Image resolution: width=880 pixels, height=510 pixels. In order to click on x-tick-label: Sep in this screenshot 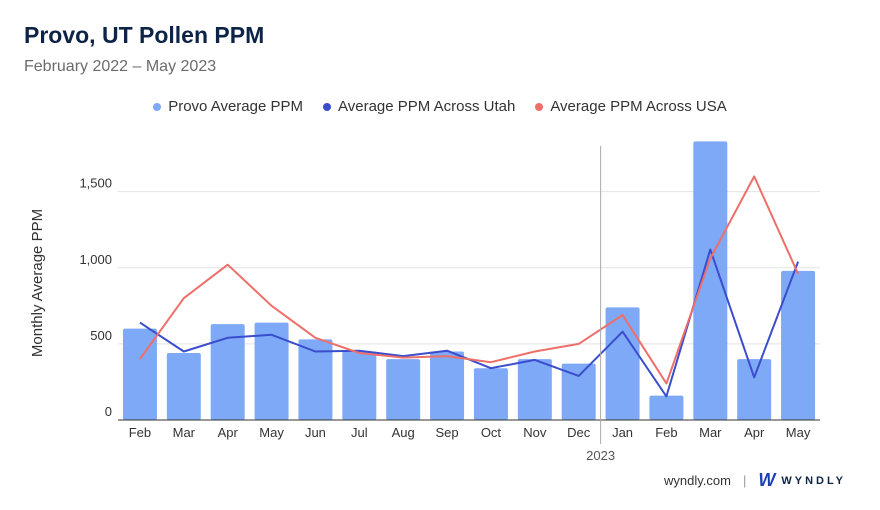, I will do `click(446, 432)`.